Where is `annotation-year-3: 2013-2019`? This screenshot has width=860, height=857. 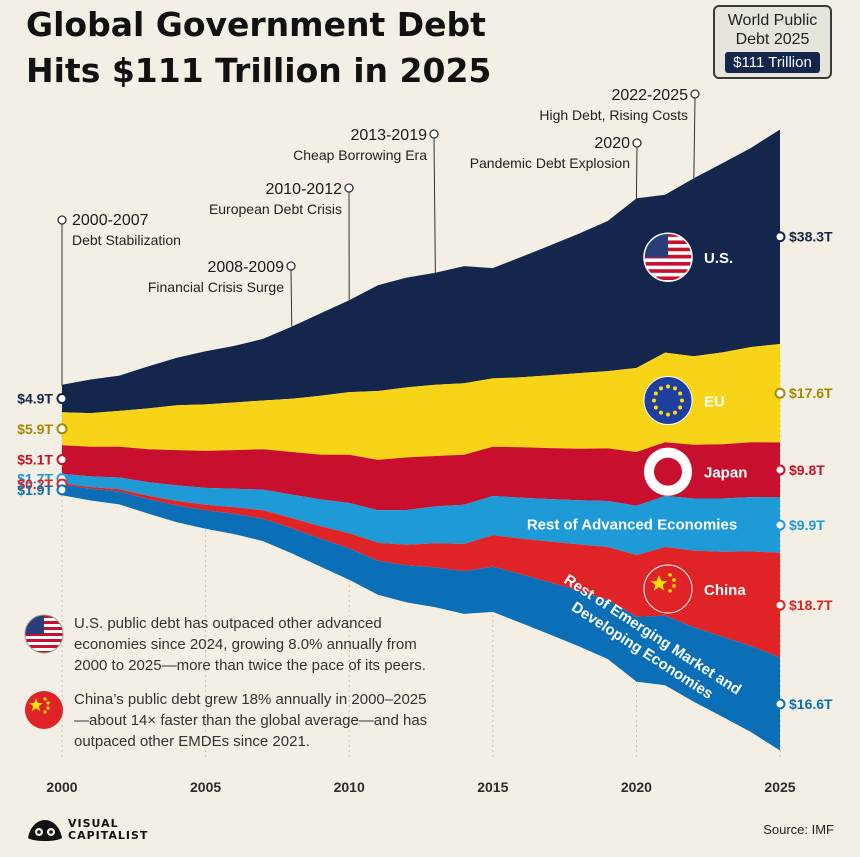
annotation-year-3: 2013-2019 is located at coordinates (388, 135).